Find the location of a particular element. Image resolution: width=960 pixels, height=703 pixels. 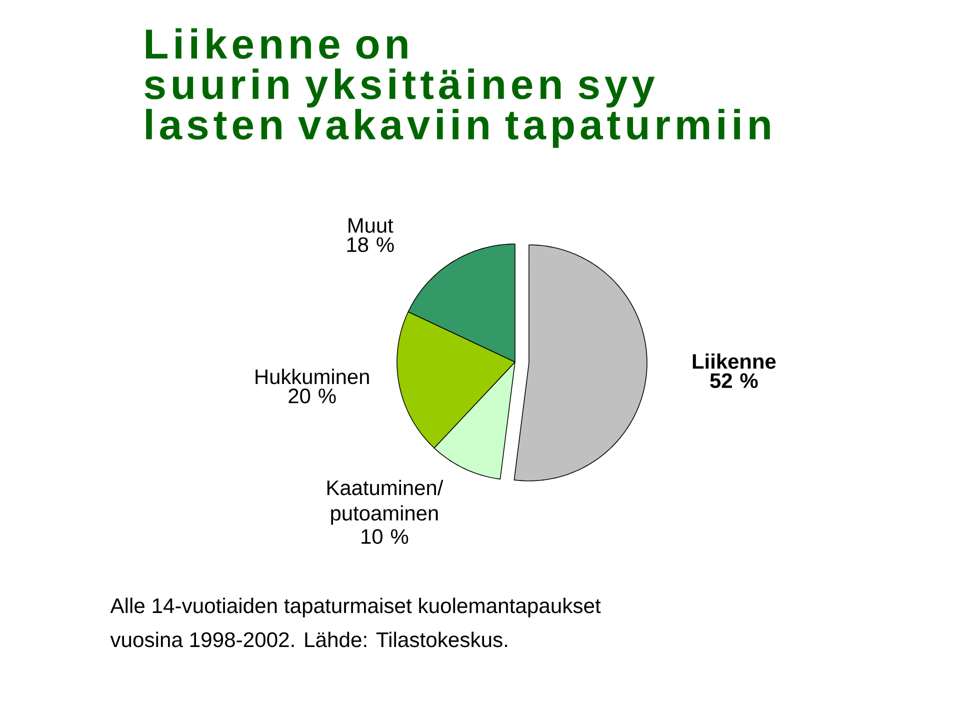

data-label: 18 % is located at coordinates (370, 244).